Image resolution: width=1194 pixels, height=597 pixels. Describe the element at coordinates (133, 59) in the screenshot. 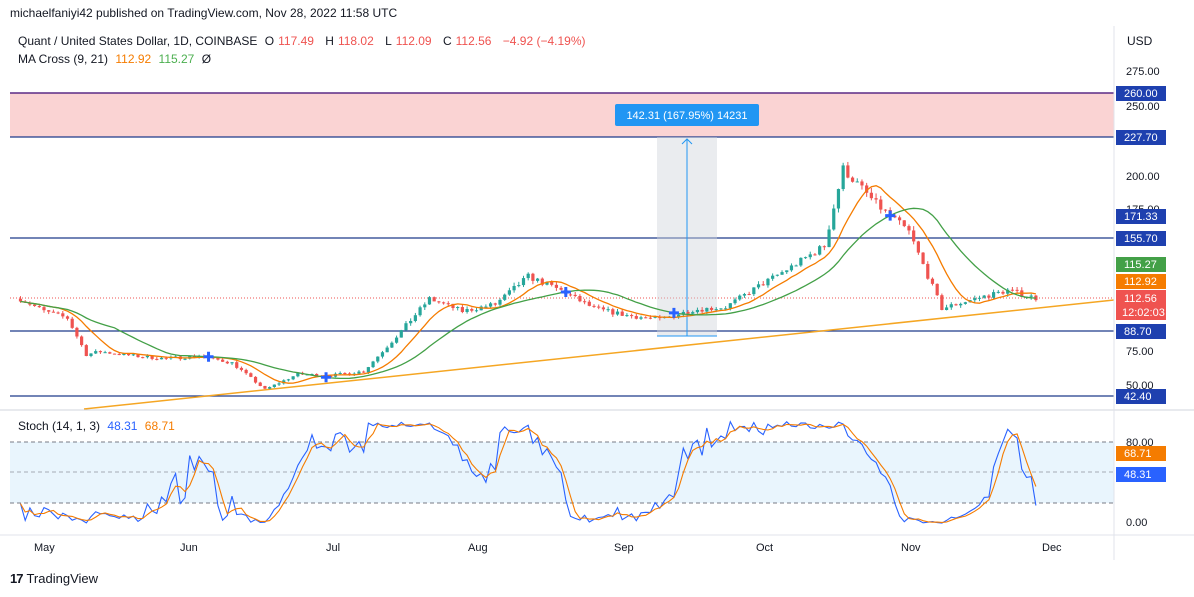

I see `ma-fast-value: 112.92` at that location.